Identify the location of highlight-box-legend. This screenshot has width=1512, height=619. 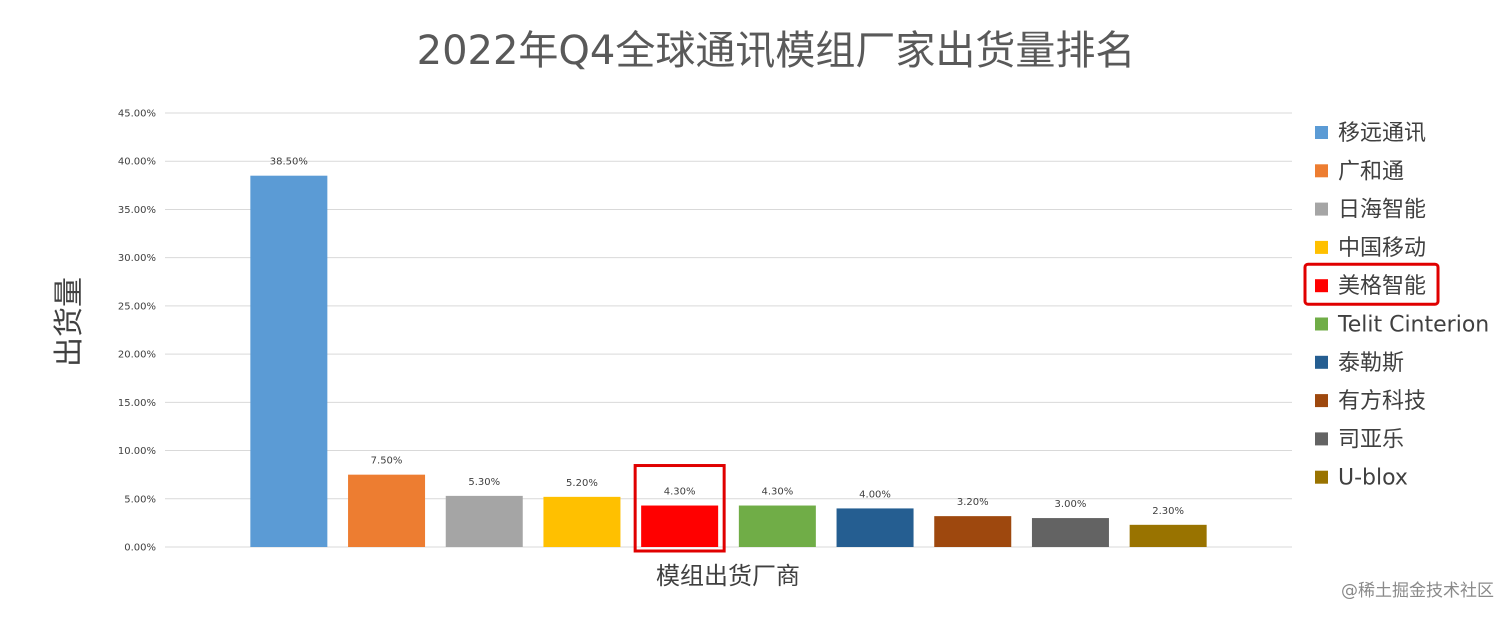
(1371, 284).